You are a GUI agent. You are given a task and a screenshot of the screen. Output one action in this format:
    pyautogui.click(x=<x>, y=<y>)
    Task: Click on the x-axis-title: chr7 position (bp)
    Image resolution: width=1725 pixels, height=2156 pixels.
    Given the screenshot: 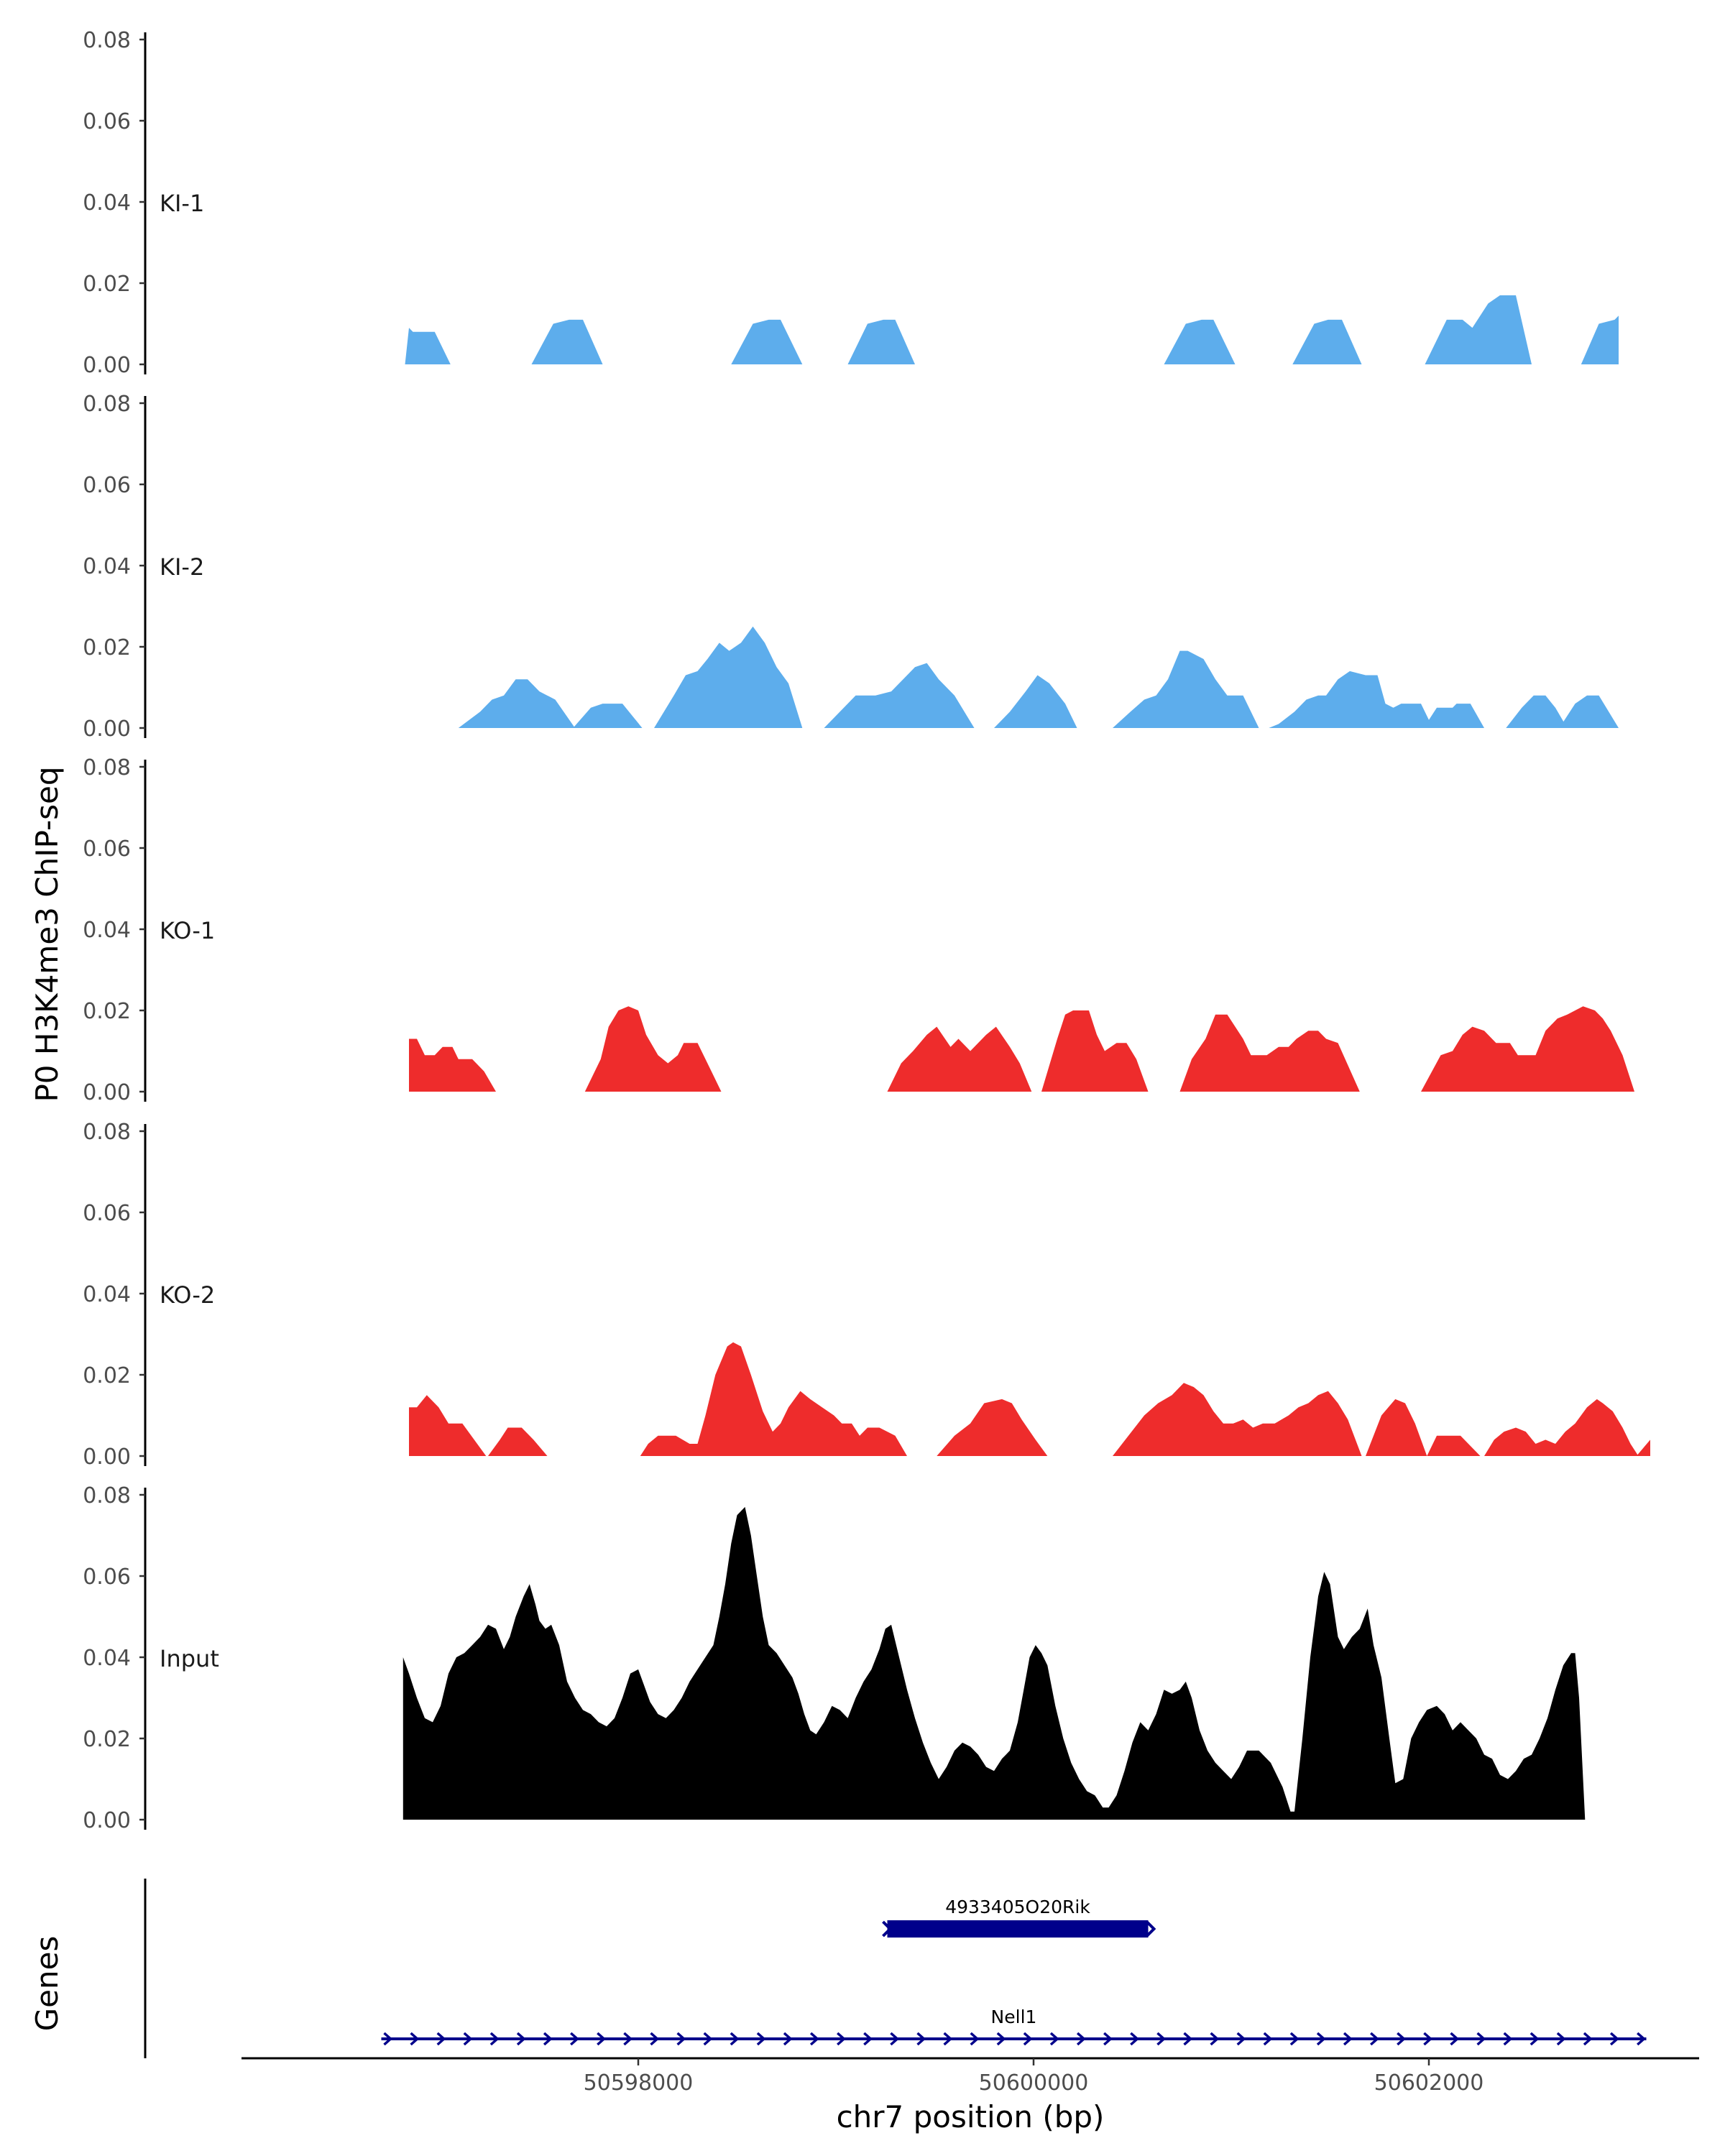 What is the action you would take?
    pyautogui.click(x=971, y=2116)
    